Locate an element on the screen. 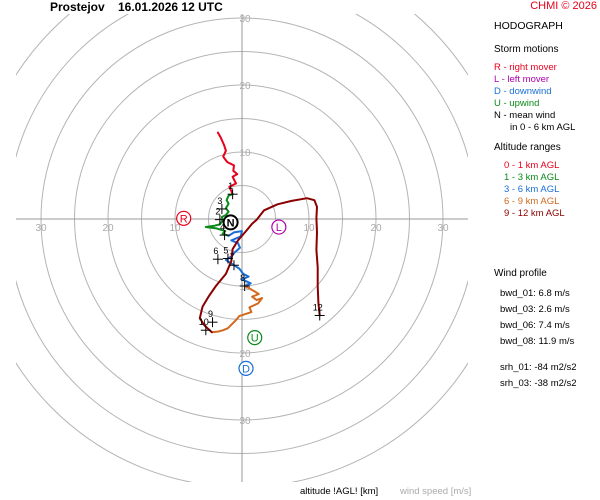  storm-motion-label: U is located at coordinates (255, 339).